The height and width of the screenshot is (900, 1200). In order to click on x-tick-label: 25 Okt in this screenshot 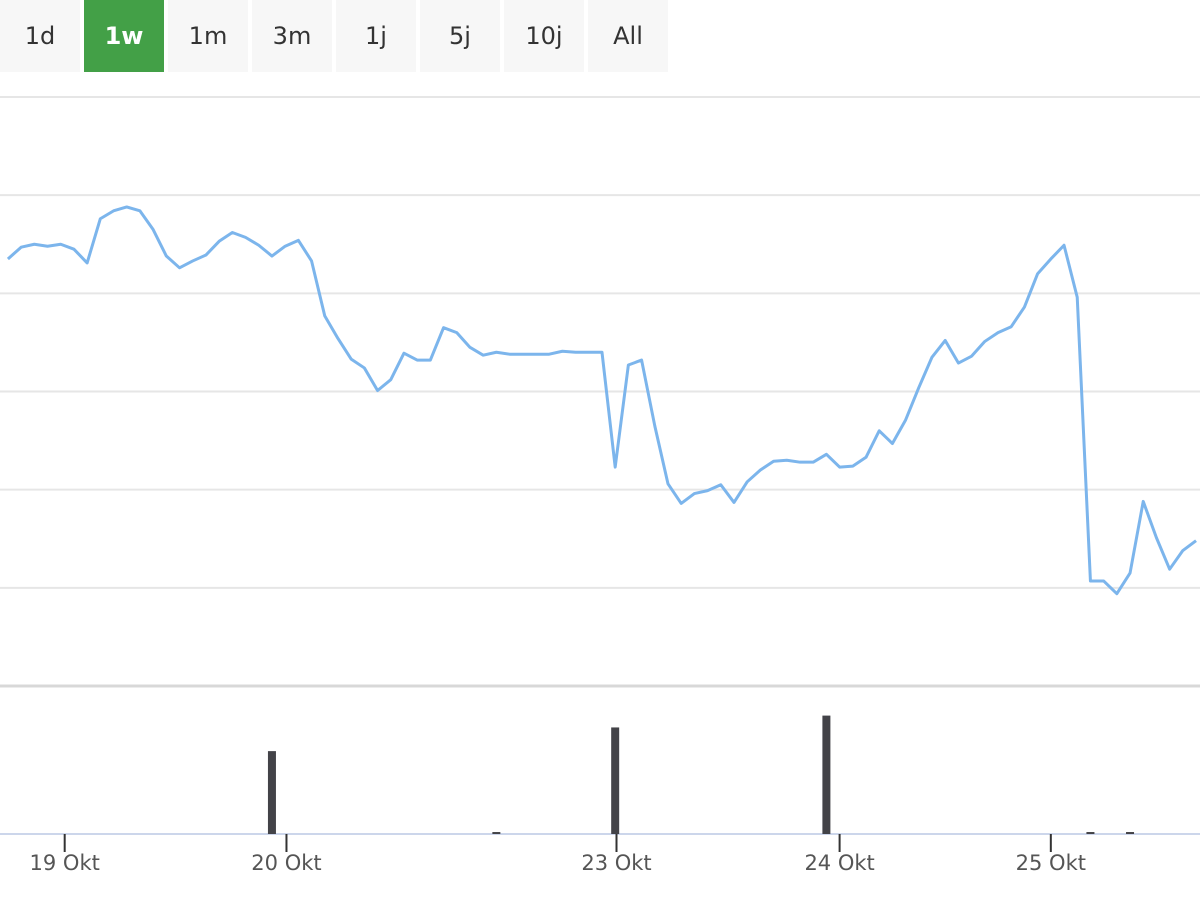, I will do `click(1051, 863)`.